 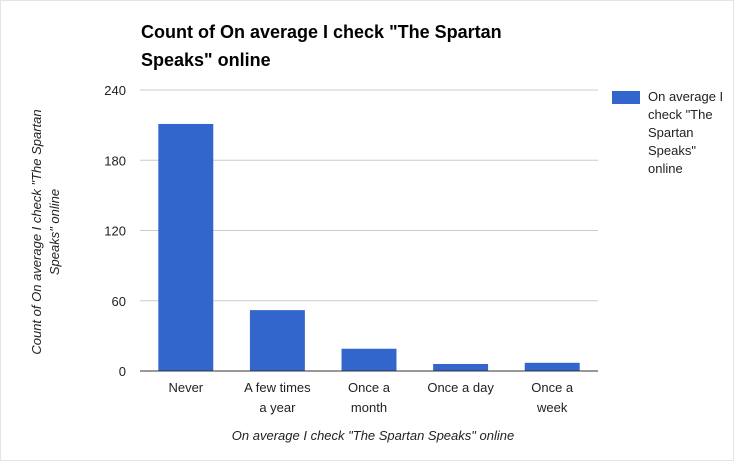 I want to click on x-tick-label: A few times a year, so click(x=277, y=397).